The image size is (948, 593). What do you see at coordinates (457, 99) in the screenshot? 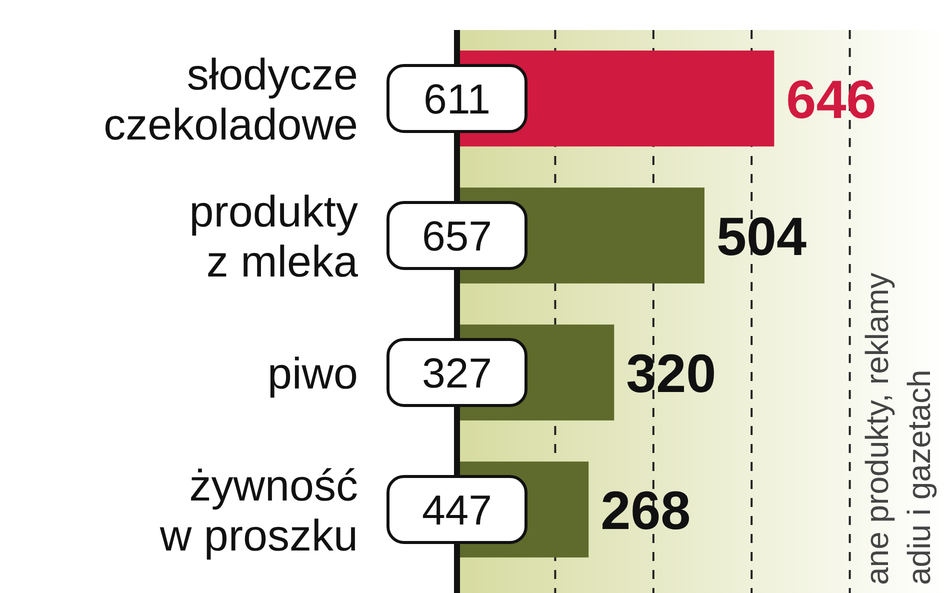
I see `annotation: 611` at bounding box center [457, 99].